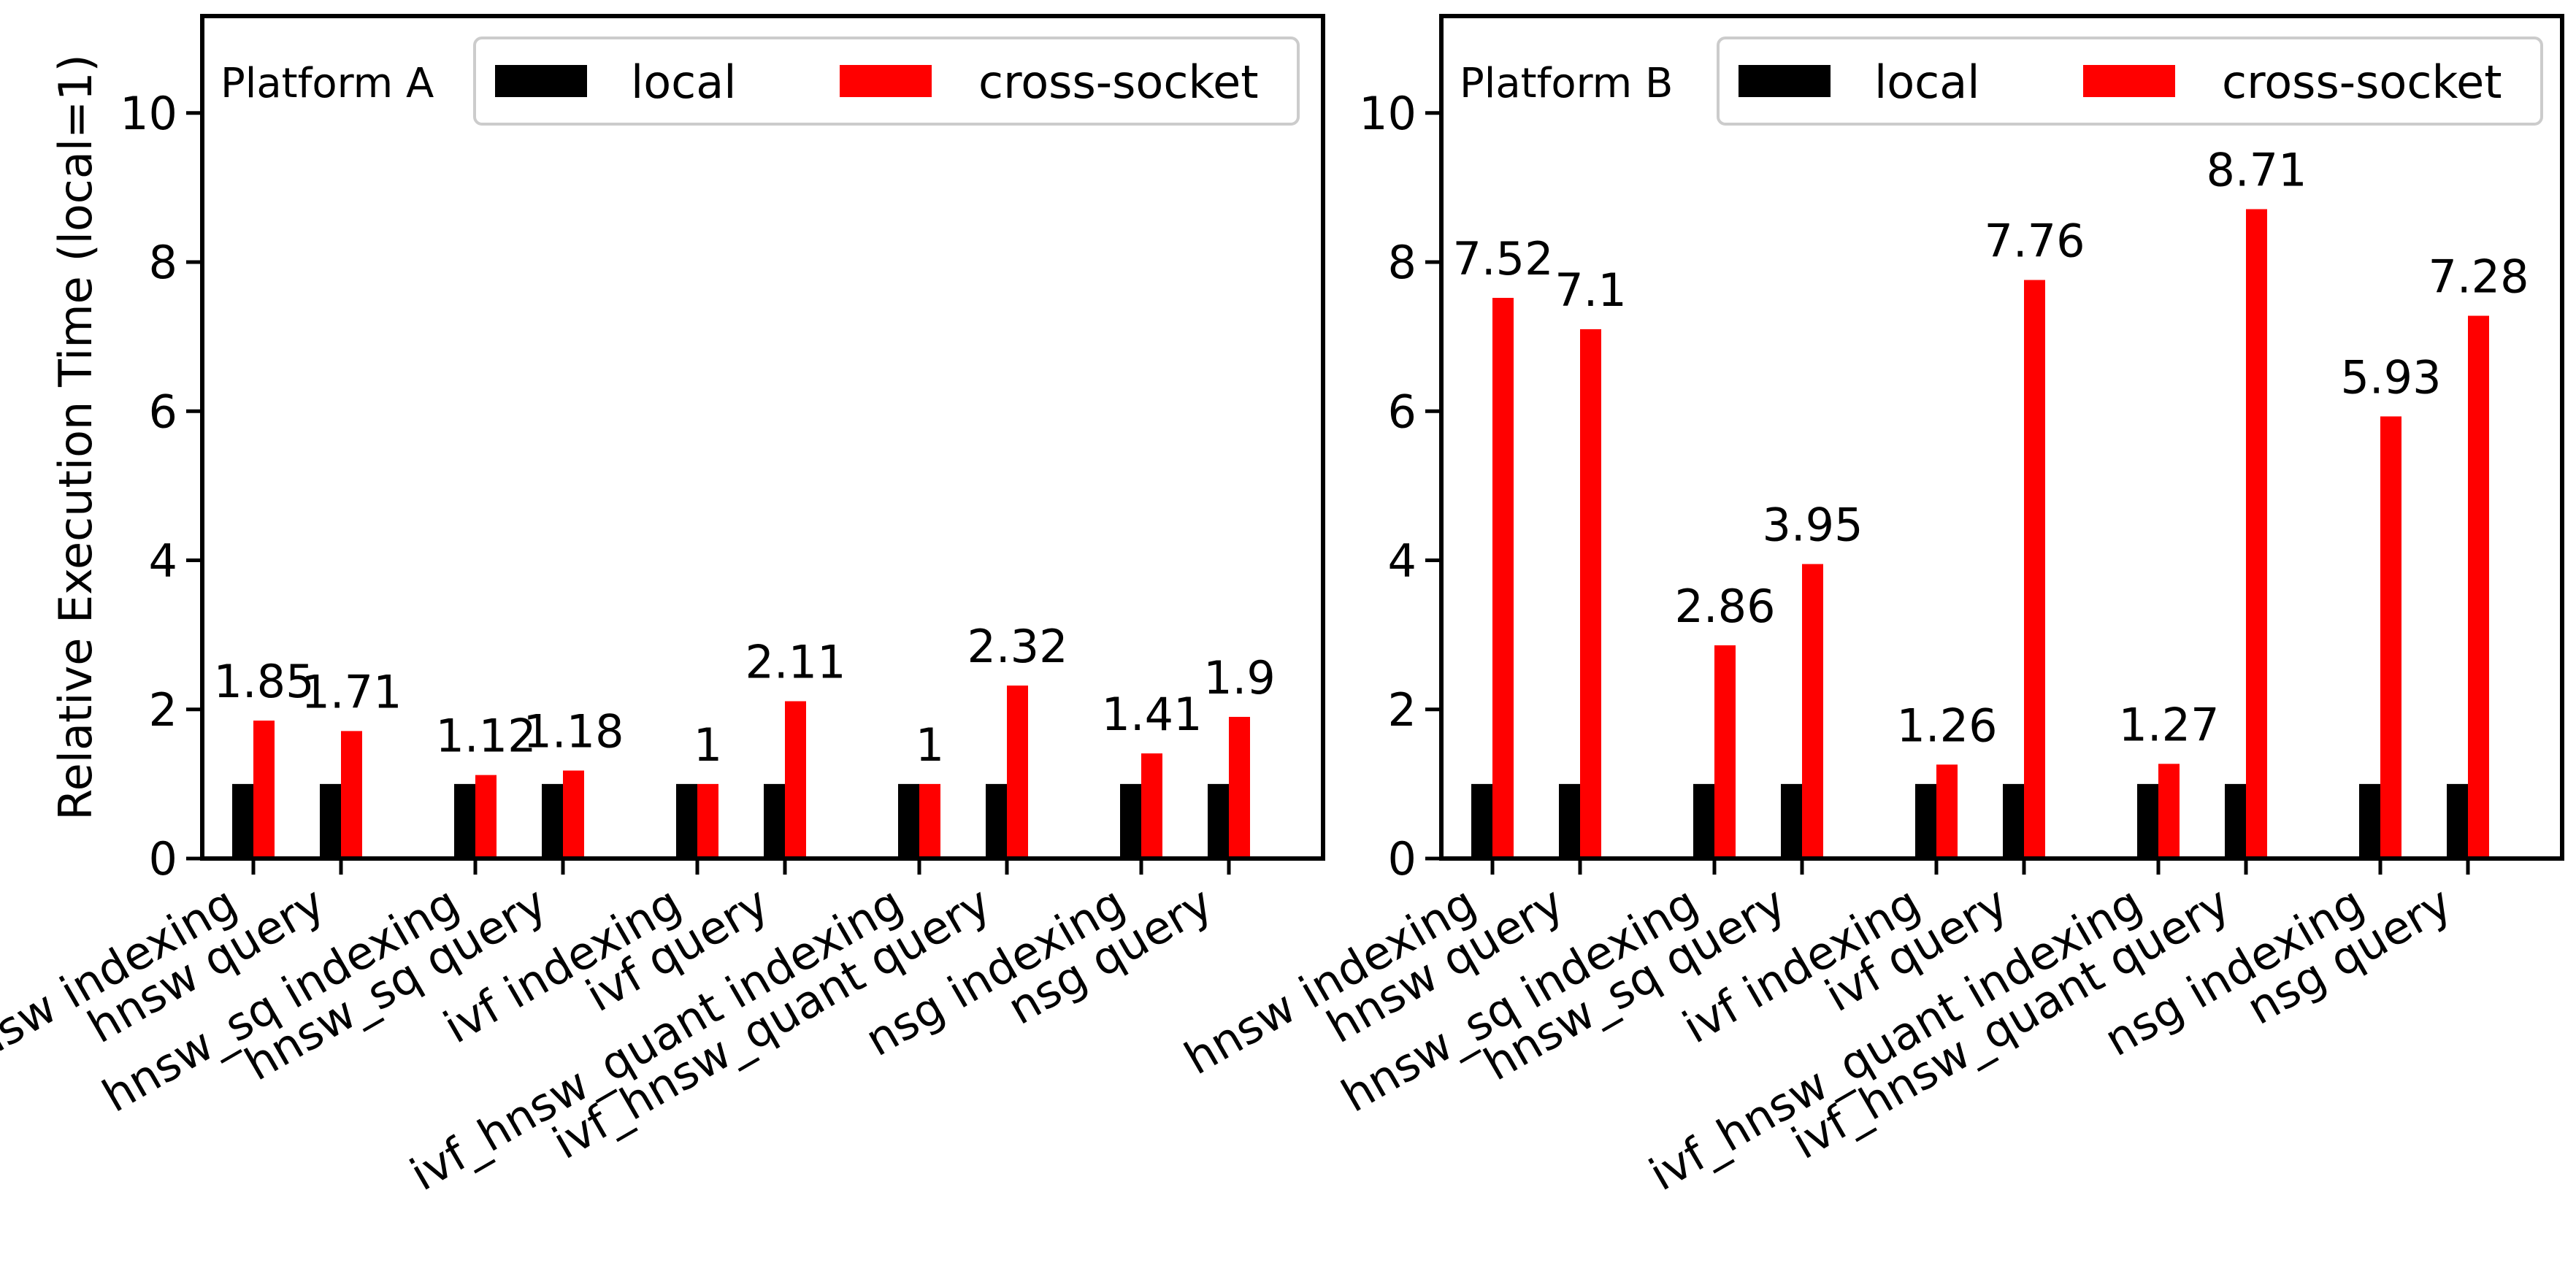 The width and height of the screenshot is (2576, 1271). I want to click on y-tick-label-2-6: 10, so click(1388, 113).